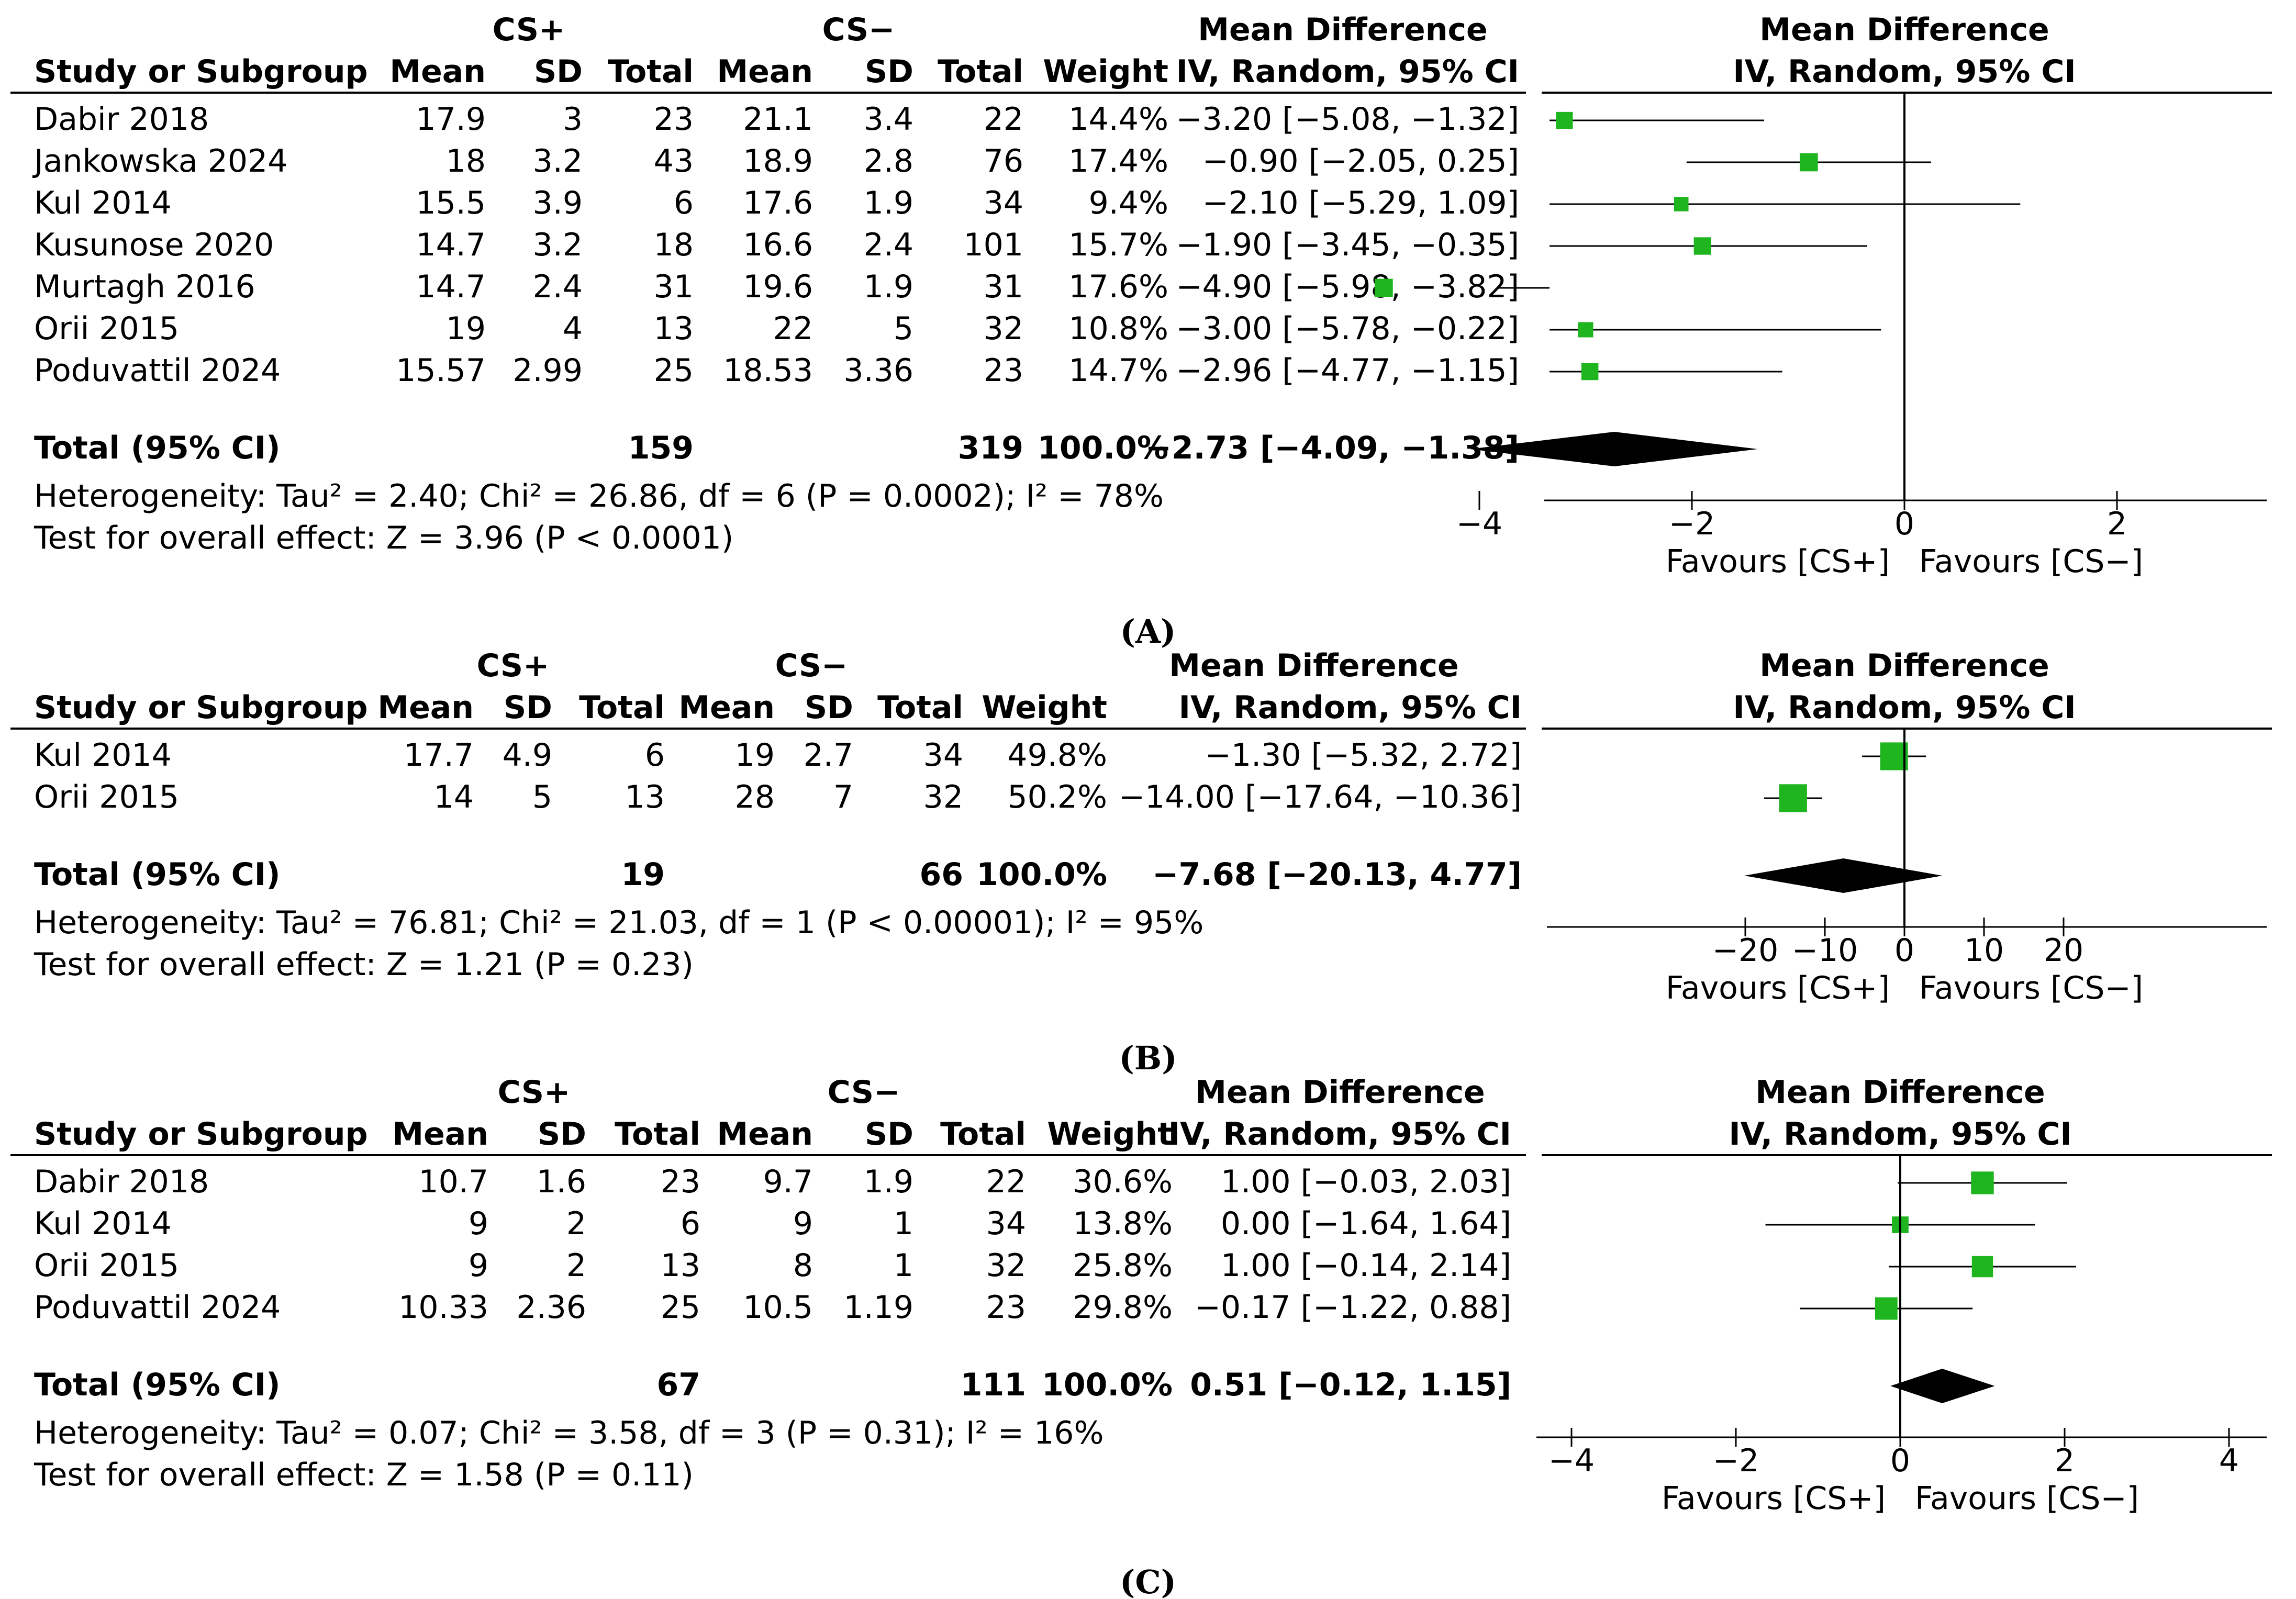  What do you see at coordinates (1337, 874) in the screenshot?
I see `total-ci-text: −7.68 [−20.13, 4.77]` at bounding box center [1337, 874].